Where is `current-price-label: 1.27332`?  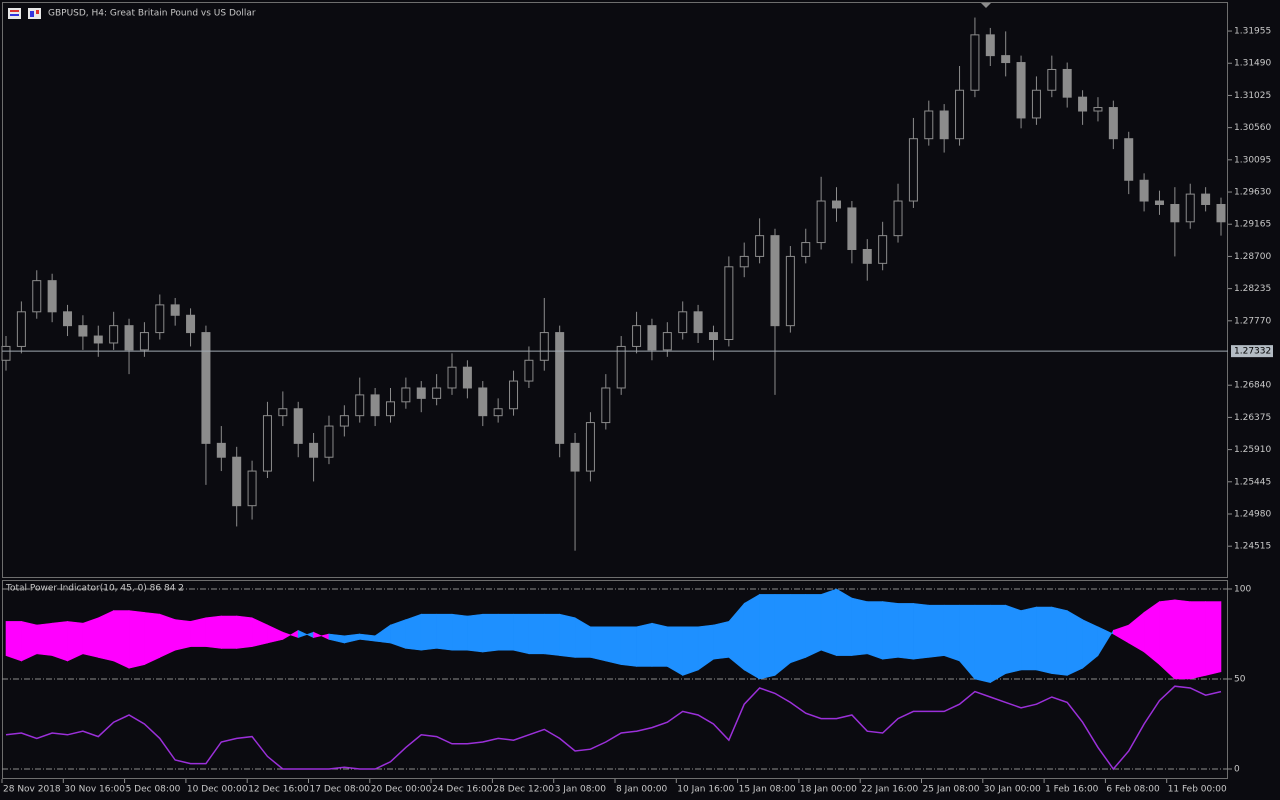
current-price-label: 1.27332 is located at coordinates (1252, 352).